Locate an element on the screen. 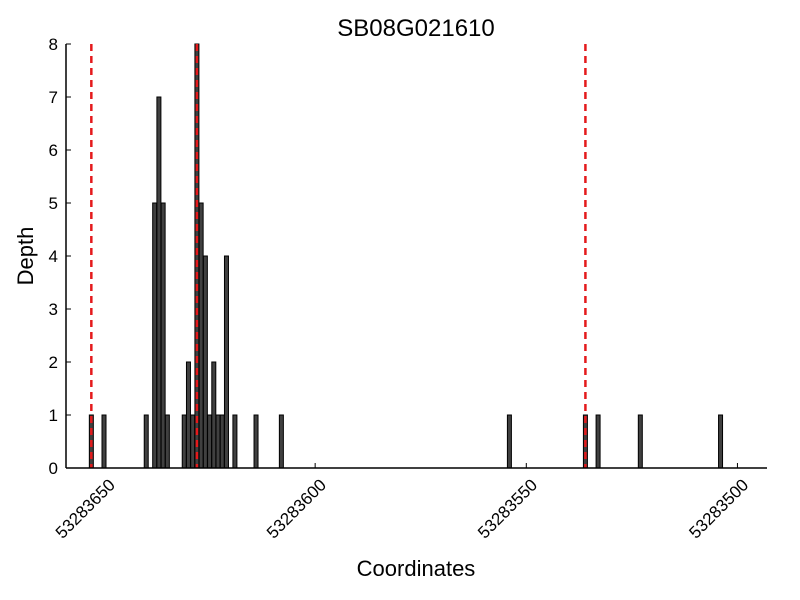 This screenshot has width=800, height=600. chart-title: SB08G021610 is located at coordinates (415, 28).